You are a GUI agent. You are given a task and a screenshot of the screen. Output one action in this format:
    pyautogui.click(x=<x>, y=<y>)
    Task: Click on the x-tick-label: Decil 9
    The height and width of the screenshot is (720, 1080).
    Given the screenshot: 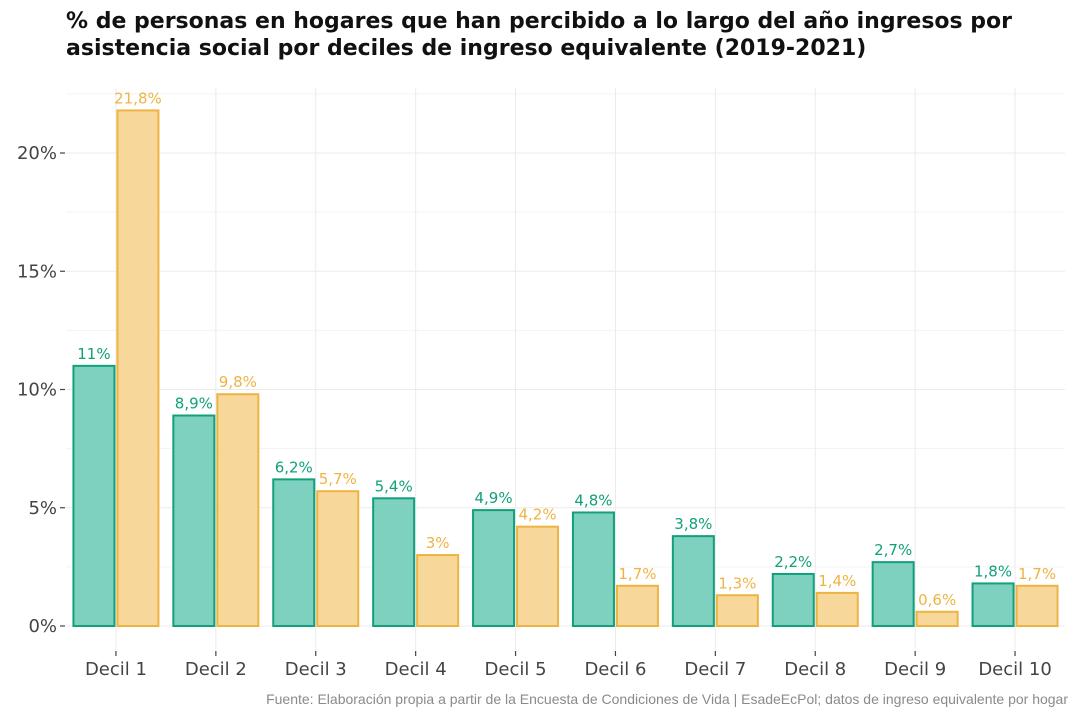 What is the action you would take?
    pyautogui.click(x=915, y=669)
    